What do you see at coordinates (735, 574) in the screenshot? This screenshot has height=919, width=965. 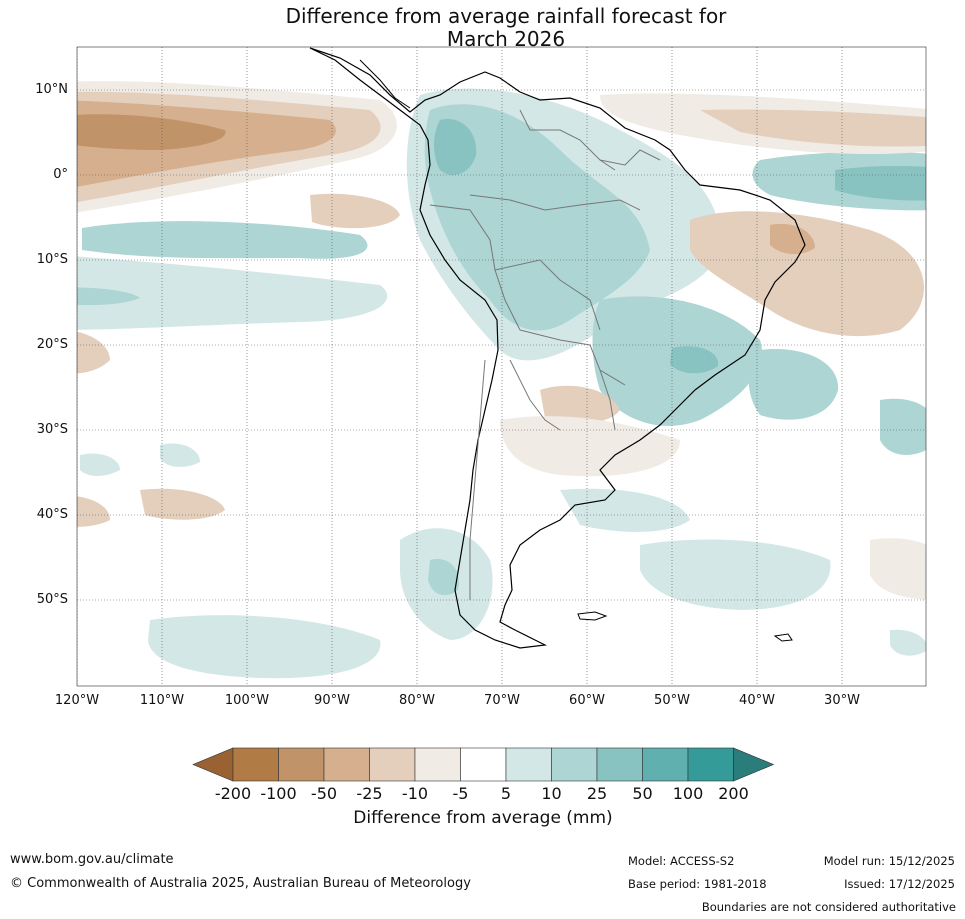 I see `wet-anomaly-south-atlantic` at bounding box center [735, 574].